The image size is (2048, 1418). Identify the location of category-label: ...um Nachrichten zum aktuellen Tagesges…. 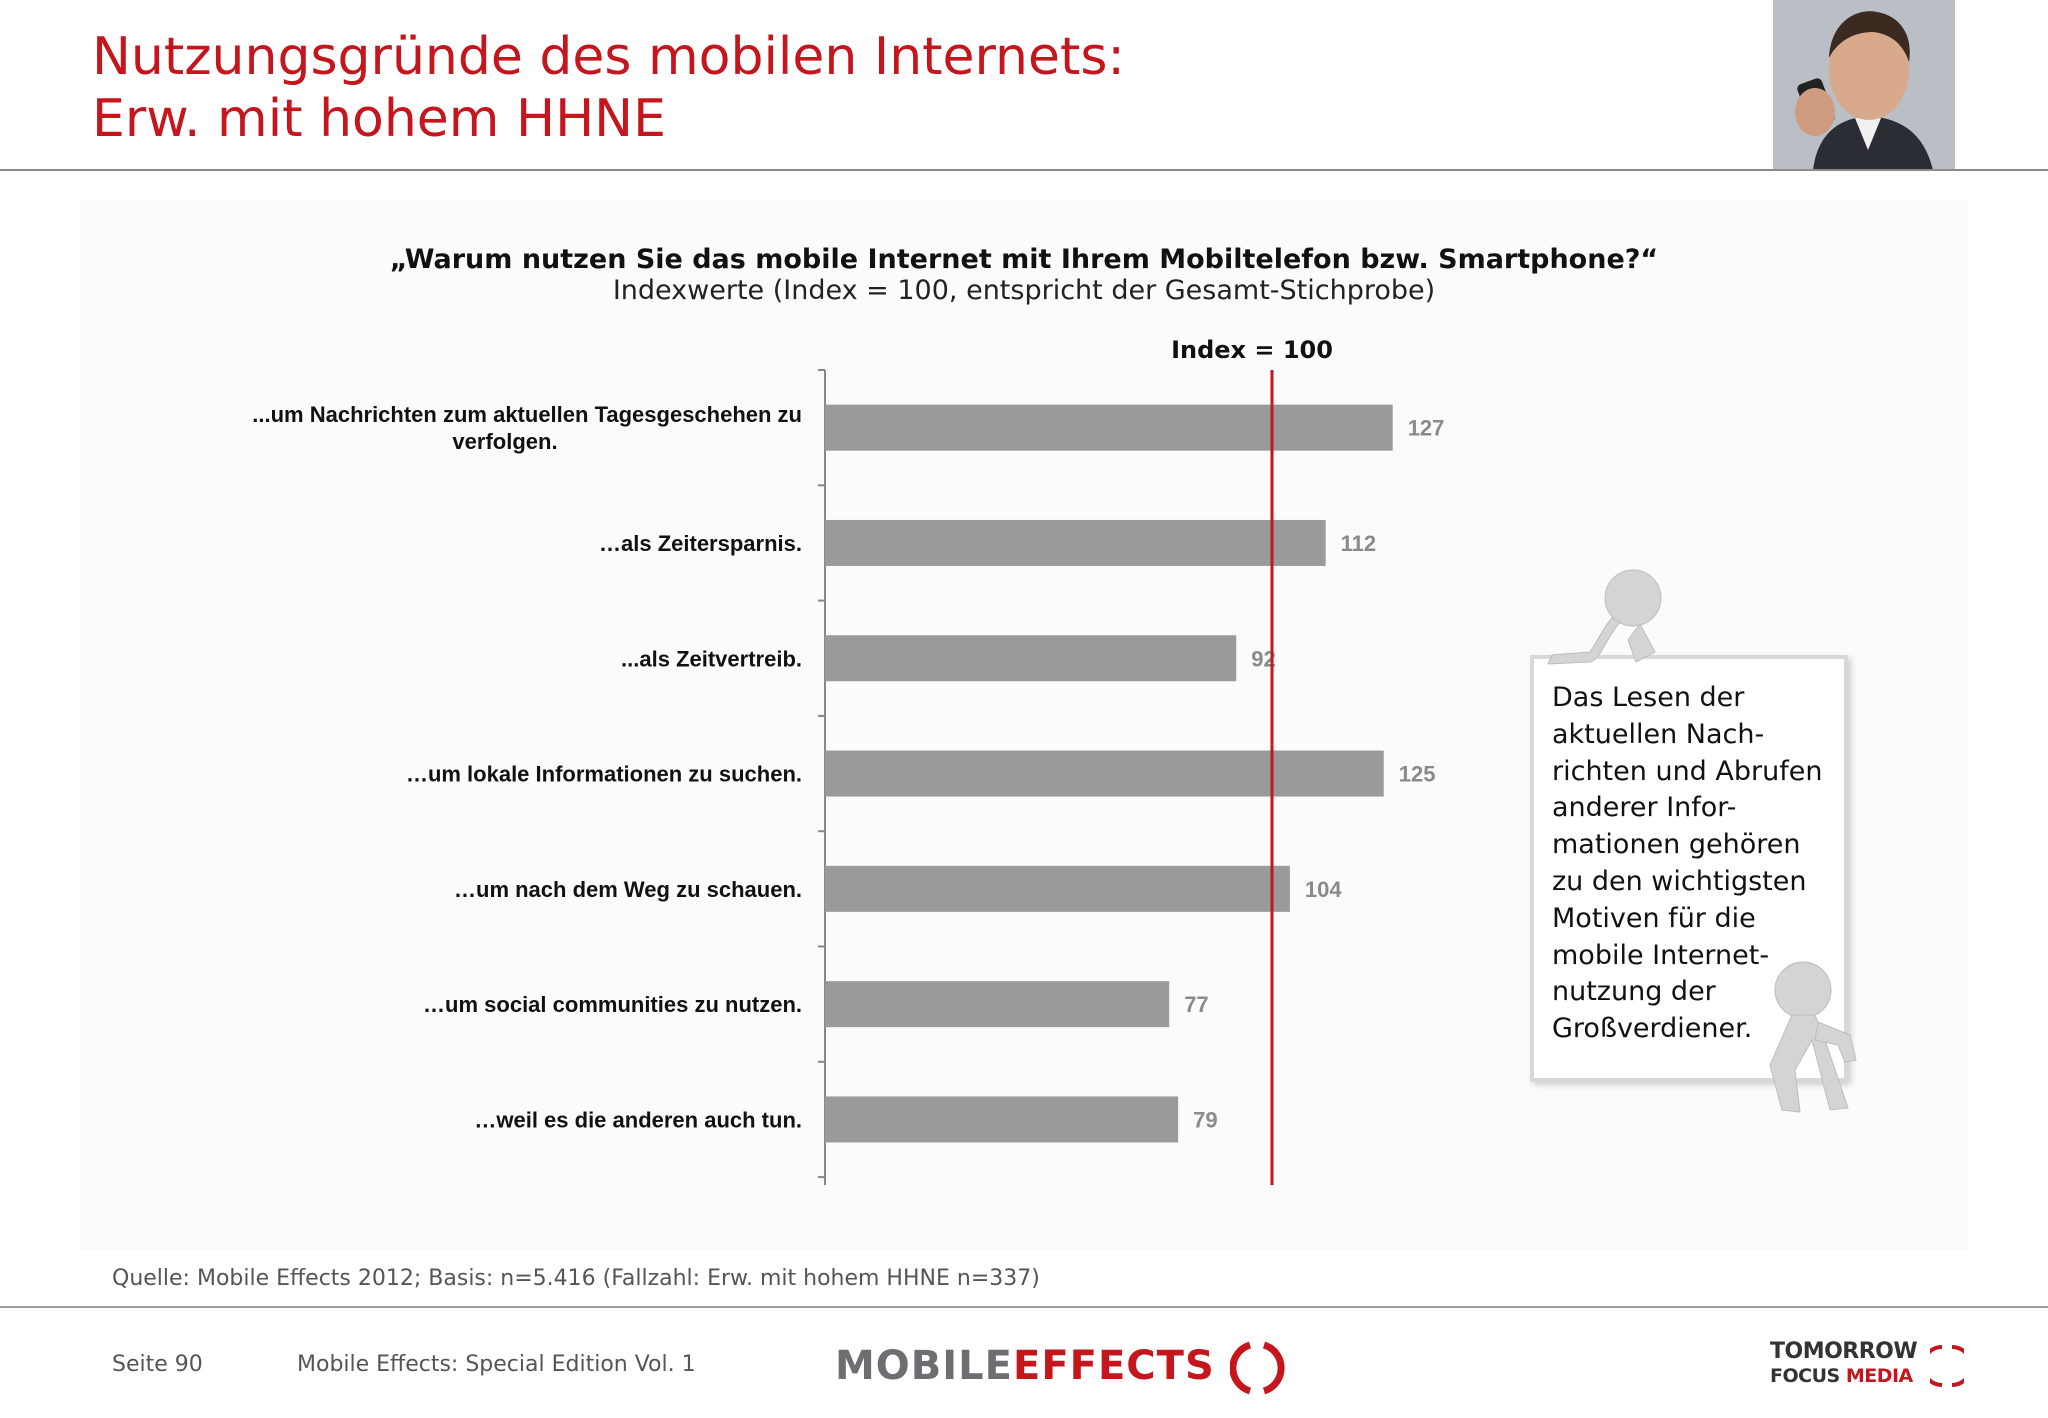
(527, 414).